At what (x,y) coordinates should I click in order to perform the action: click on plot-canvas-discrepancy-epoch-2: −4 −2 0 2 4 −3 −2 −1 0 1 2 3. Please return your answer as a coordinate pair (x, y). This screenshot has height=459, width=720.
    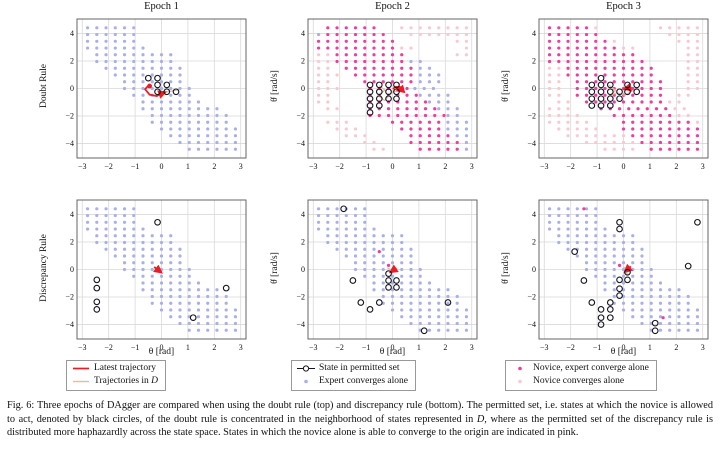
    Looking at the image, I should click on (387, 275).